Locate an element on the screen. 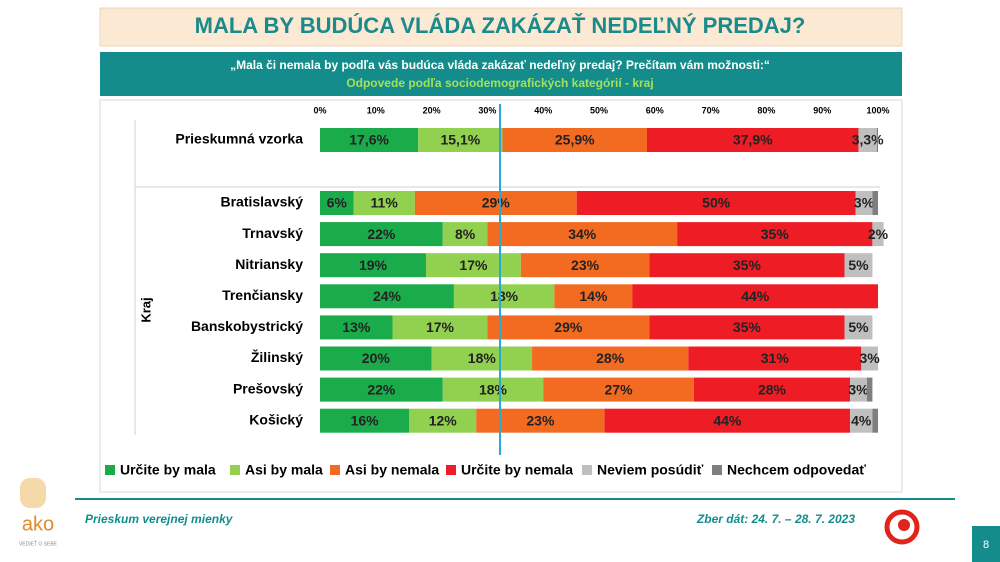 This screenshot has width=1000, height=562. x-tick-label: 30% is located at coordinates (487, 110).